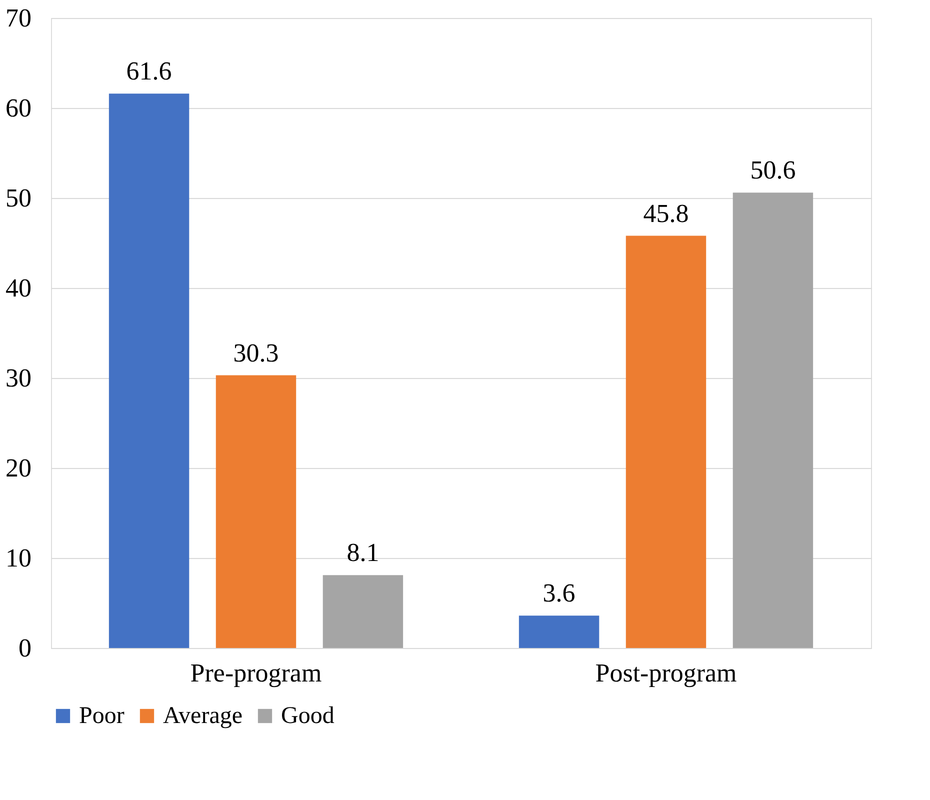 Image resolution: width=930 pixels, height=800 pixels. Describe the element at coordinates (19, 108) in the screenshot. I see `y-tick-label: 60` at that location.